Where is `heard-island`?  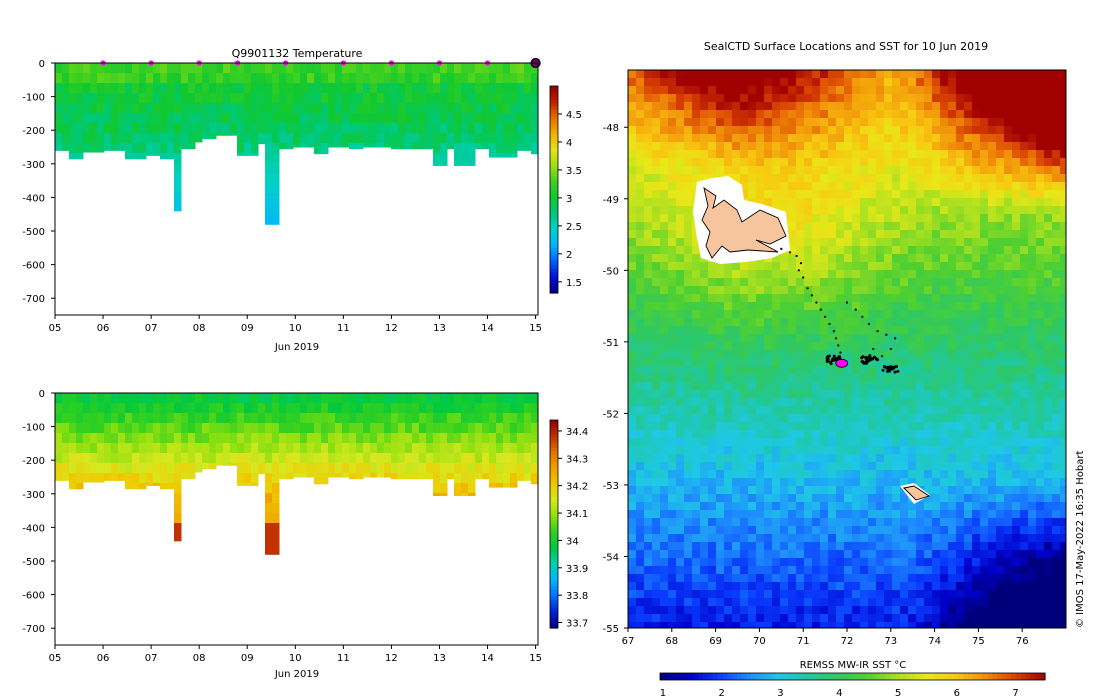
heard-island is located at coordinates (917, 493).